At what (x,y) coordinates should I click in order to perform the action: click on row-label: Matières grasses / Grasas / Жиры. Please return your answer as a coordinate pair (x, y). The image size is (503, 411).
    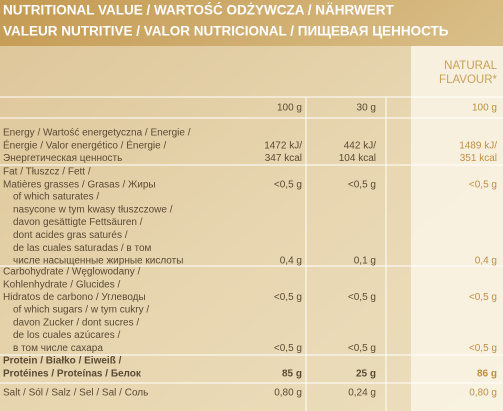
    Looking at the image, I should click on (79, 184).